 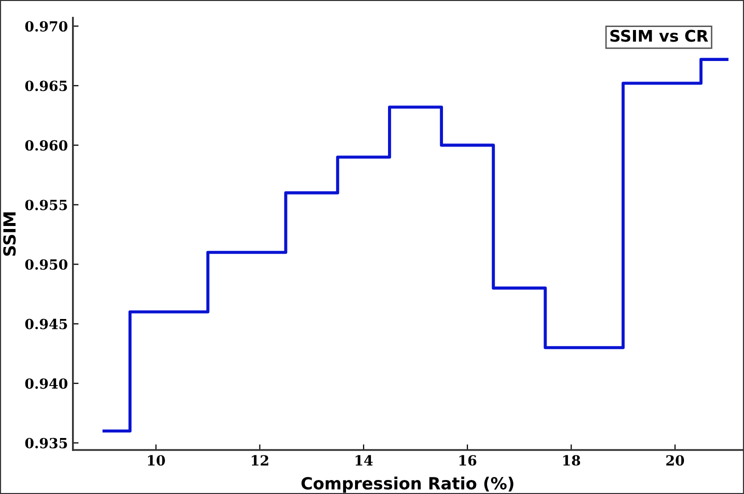 I want to click on x-axis-title: Compression Ratio (%), so click(x=407, y=484).